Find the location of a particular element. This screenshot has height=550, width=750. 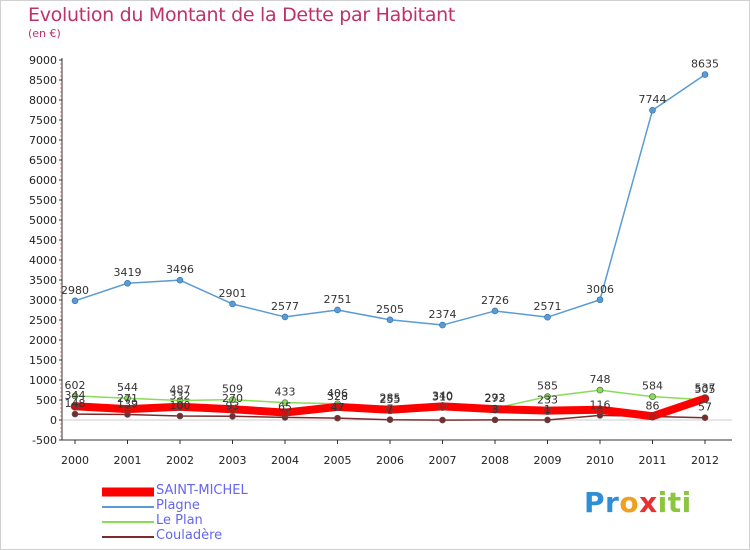

data-label: 271 is located at coordinates (127, 398).